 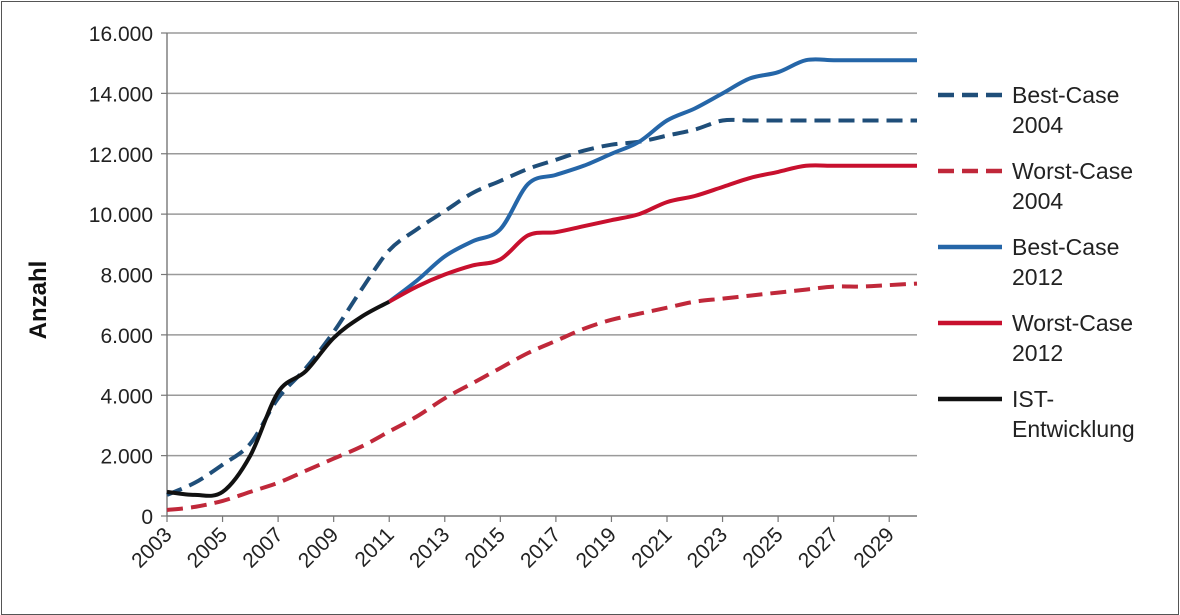 What do you see at coordinates (121, 155) in the screenshot?
I see `y-tick-label: 12.000` at bounding box center [121, 155].